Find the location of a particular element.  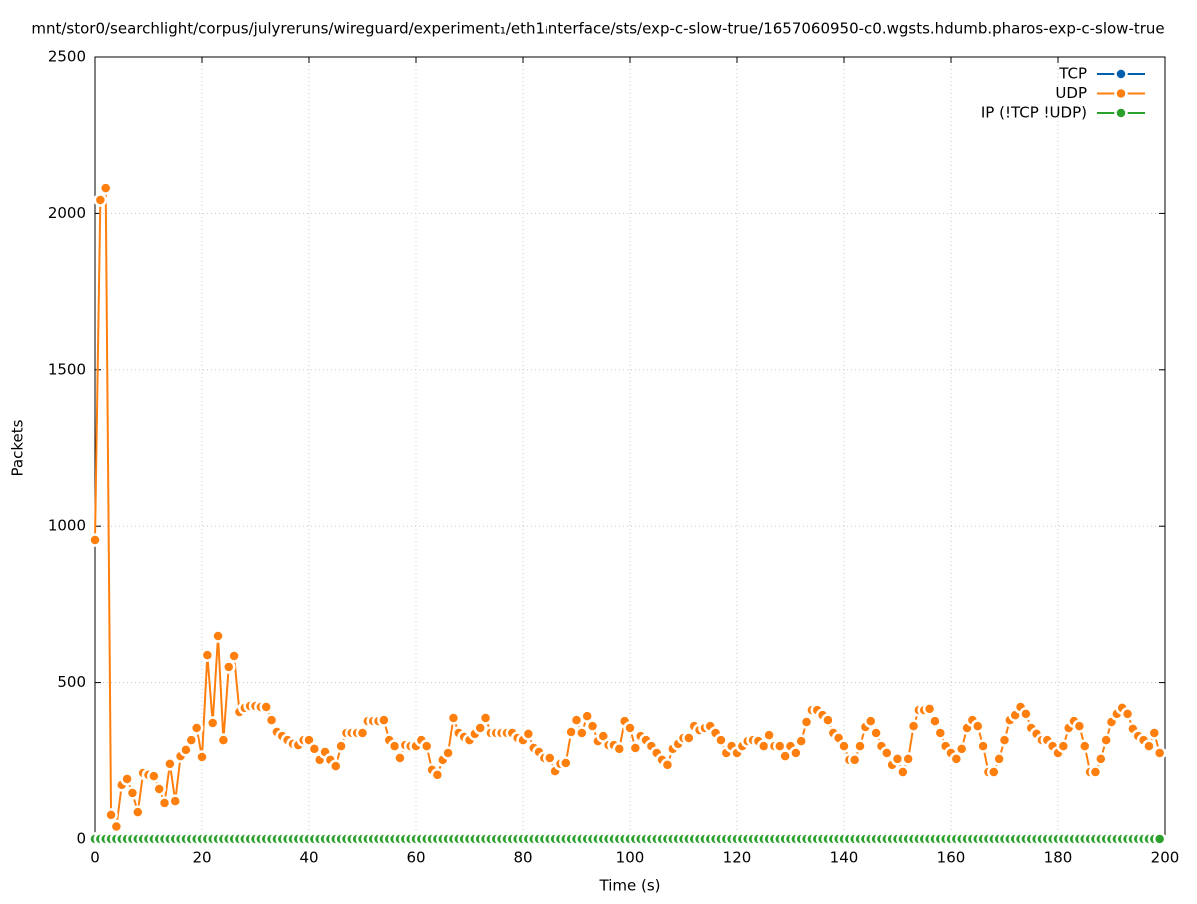

x-tick-label: 120 is located at coordinates (737, 858).